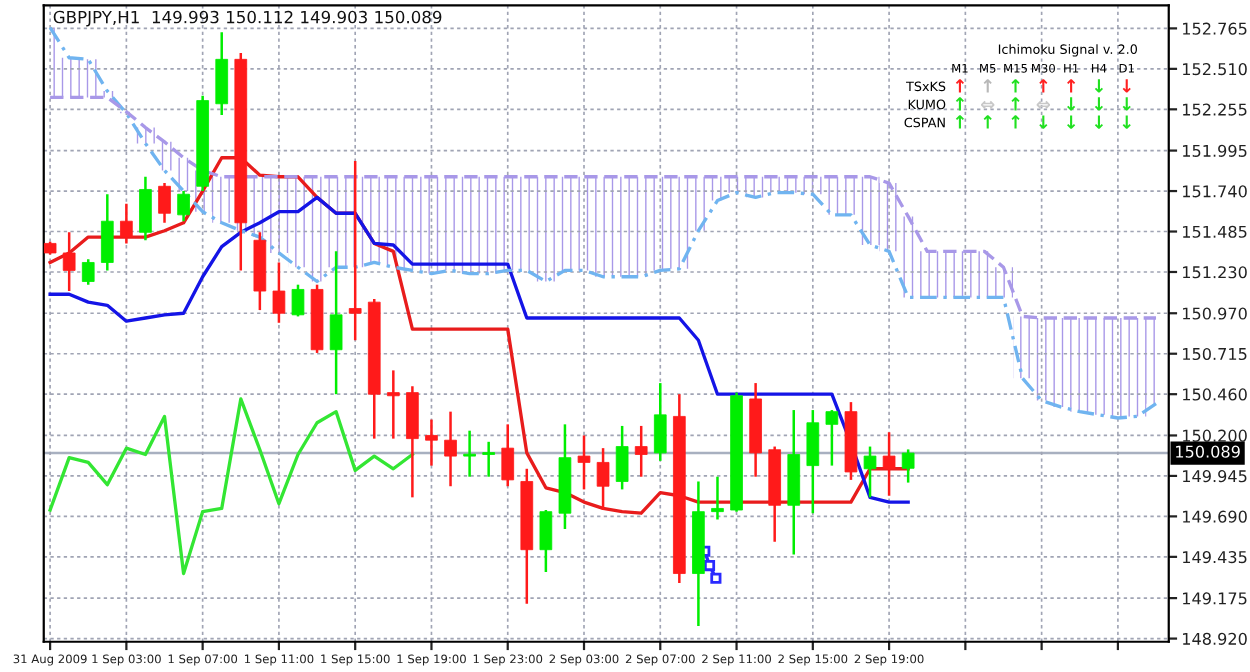  I want to click on chart-title: GBPJPY,H1 149.993 150.112 149.903 150.089, so click(247, 18).